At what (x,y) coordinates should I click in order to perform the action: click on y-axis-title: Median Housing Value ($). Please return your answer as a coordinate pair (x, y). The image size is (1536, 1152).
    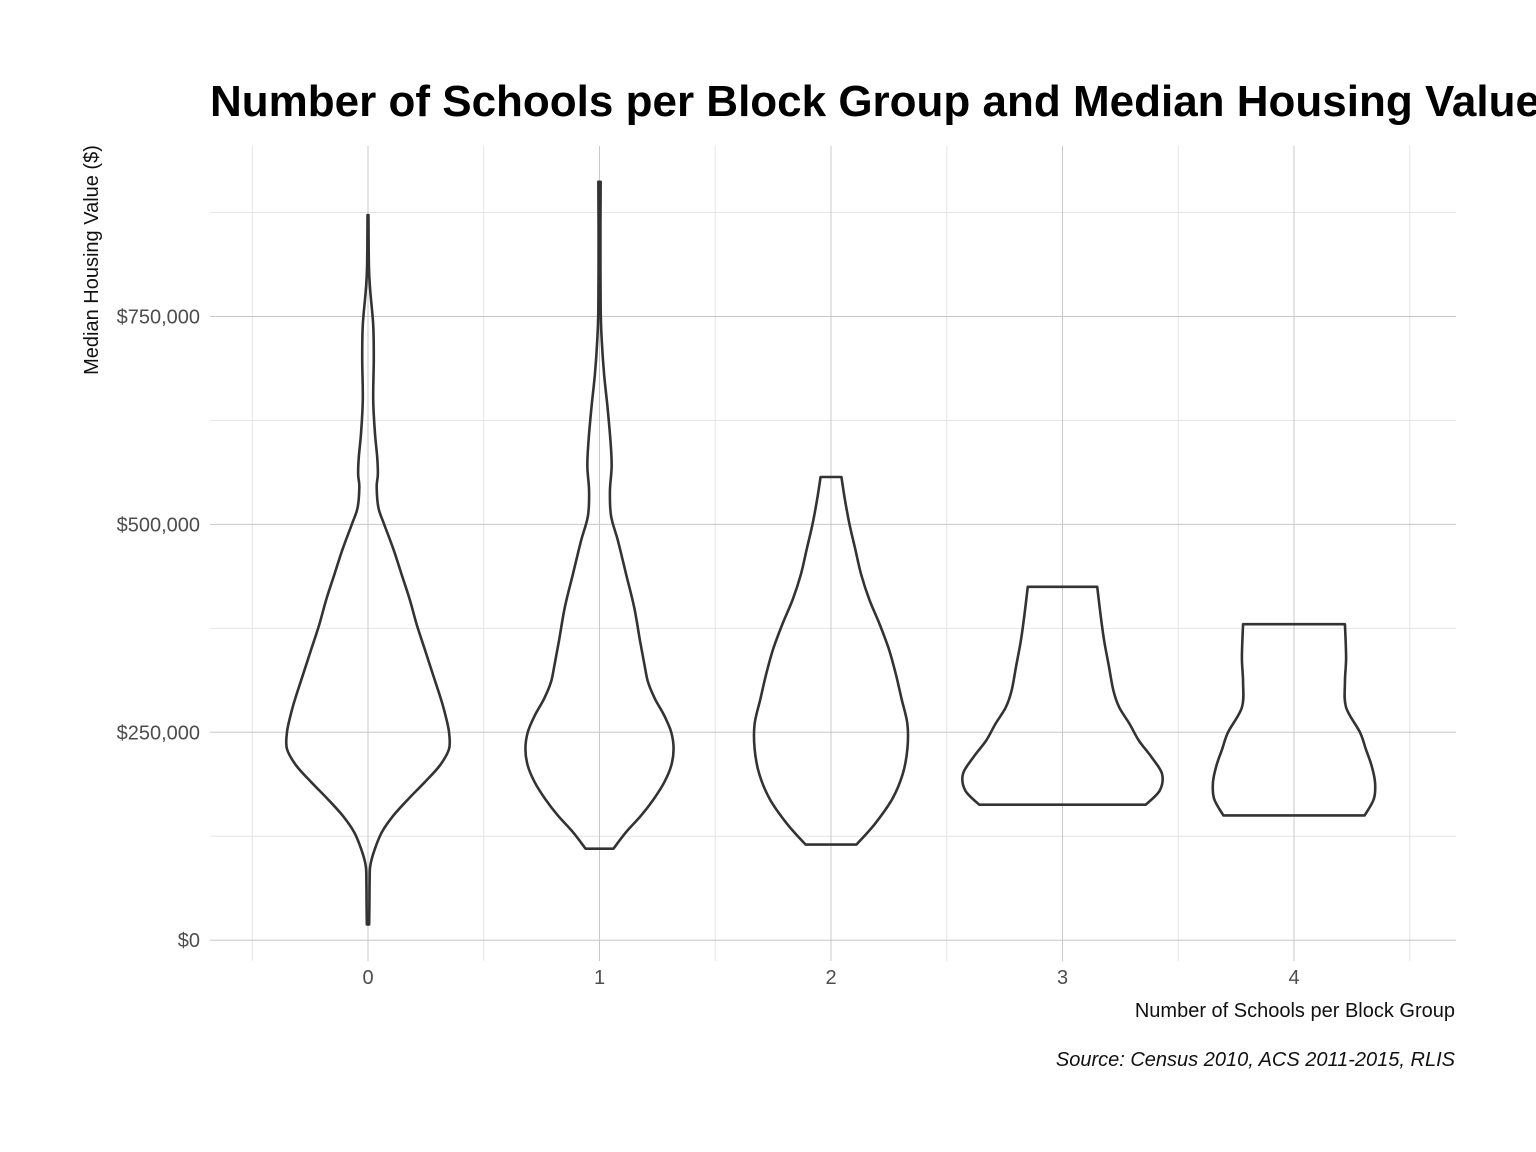
    Looking at the image, I should click on (92, 260).